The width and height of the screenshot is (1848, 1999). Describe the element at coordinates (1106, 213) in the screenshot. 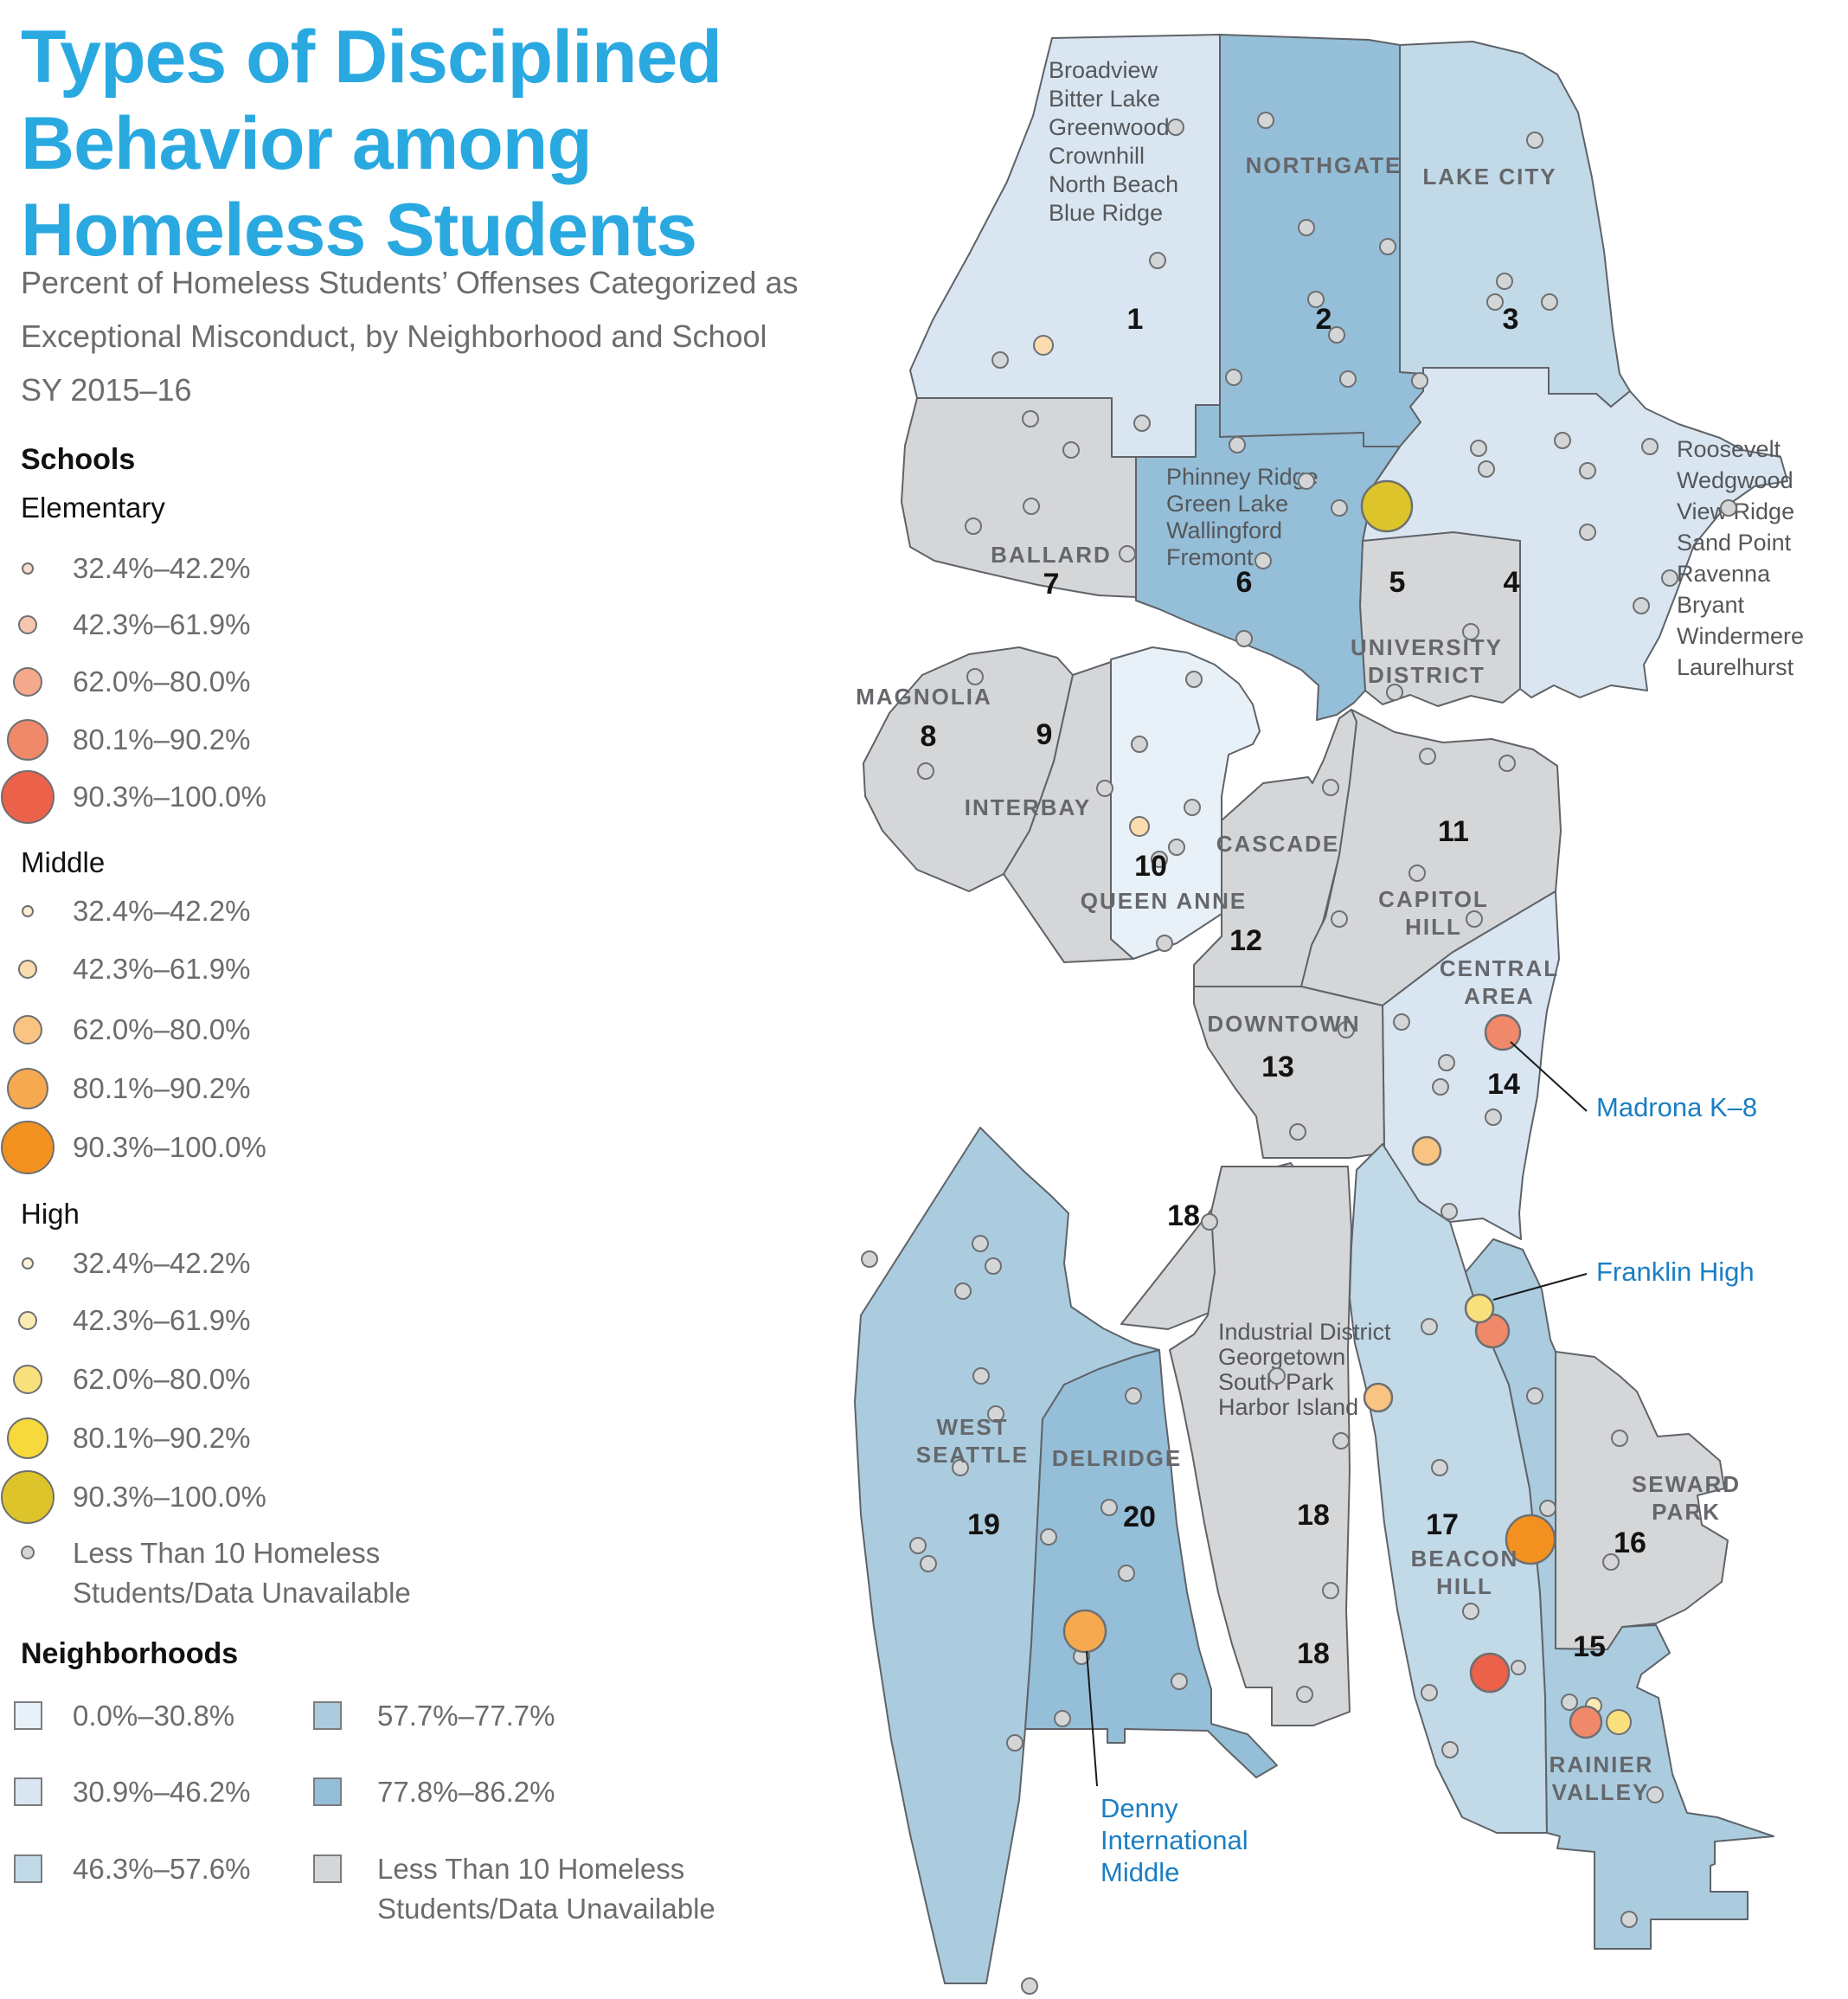

I see `area-list-label: Blue Ridge` at that location.